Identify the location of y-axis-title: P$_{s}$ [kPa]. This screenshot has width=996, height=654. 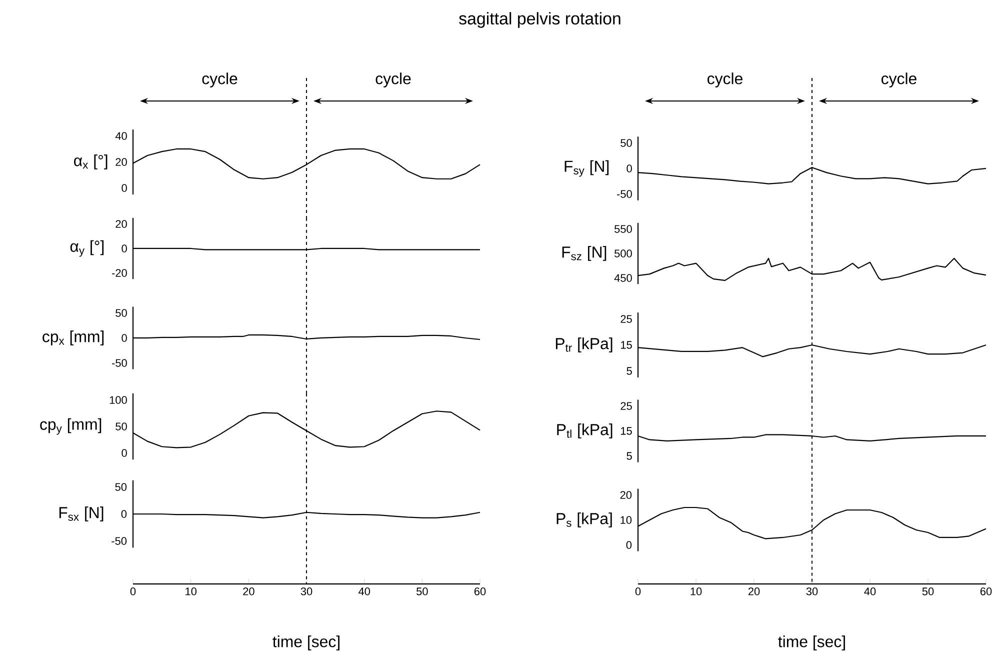
(584, 520).